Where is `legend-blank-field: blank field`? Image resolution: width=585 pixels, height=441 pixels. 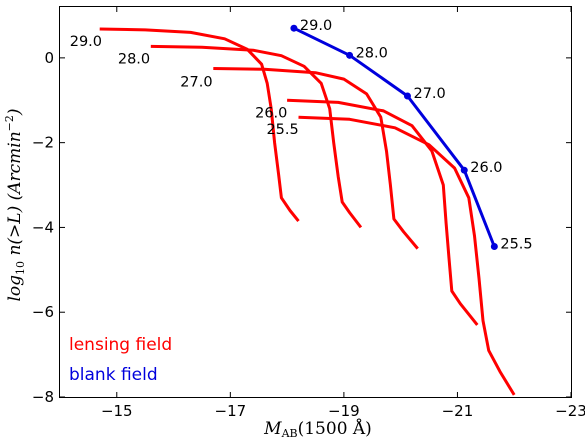
legend-blank-field: blank field is located at coordinates (113, 375).